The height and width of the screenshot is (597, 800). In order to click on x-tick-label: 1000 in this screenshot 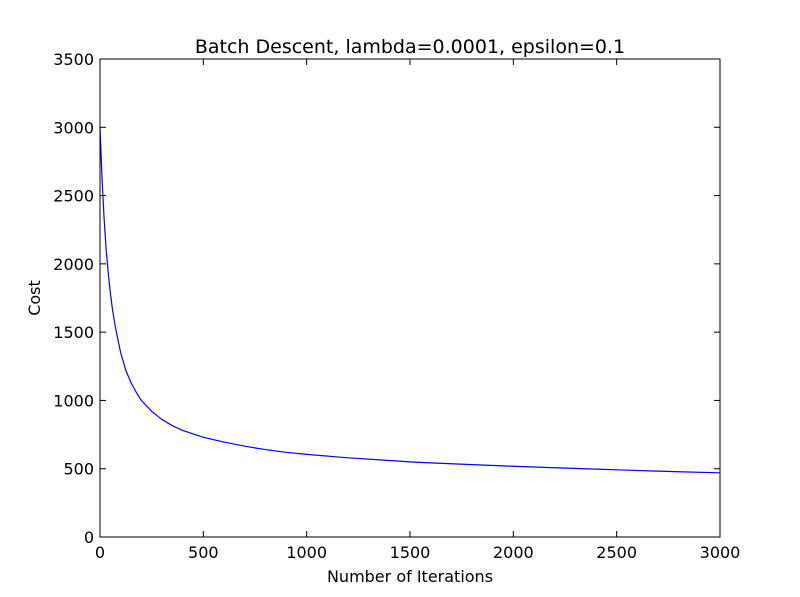, I will do `click(306, 552)`.